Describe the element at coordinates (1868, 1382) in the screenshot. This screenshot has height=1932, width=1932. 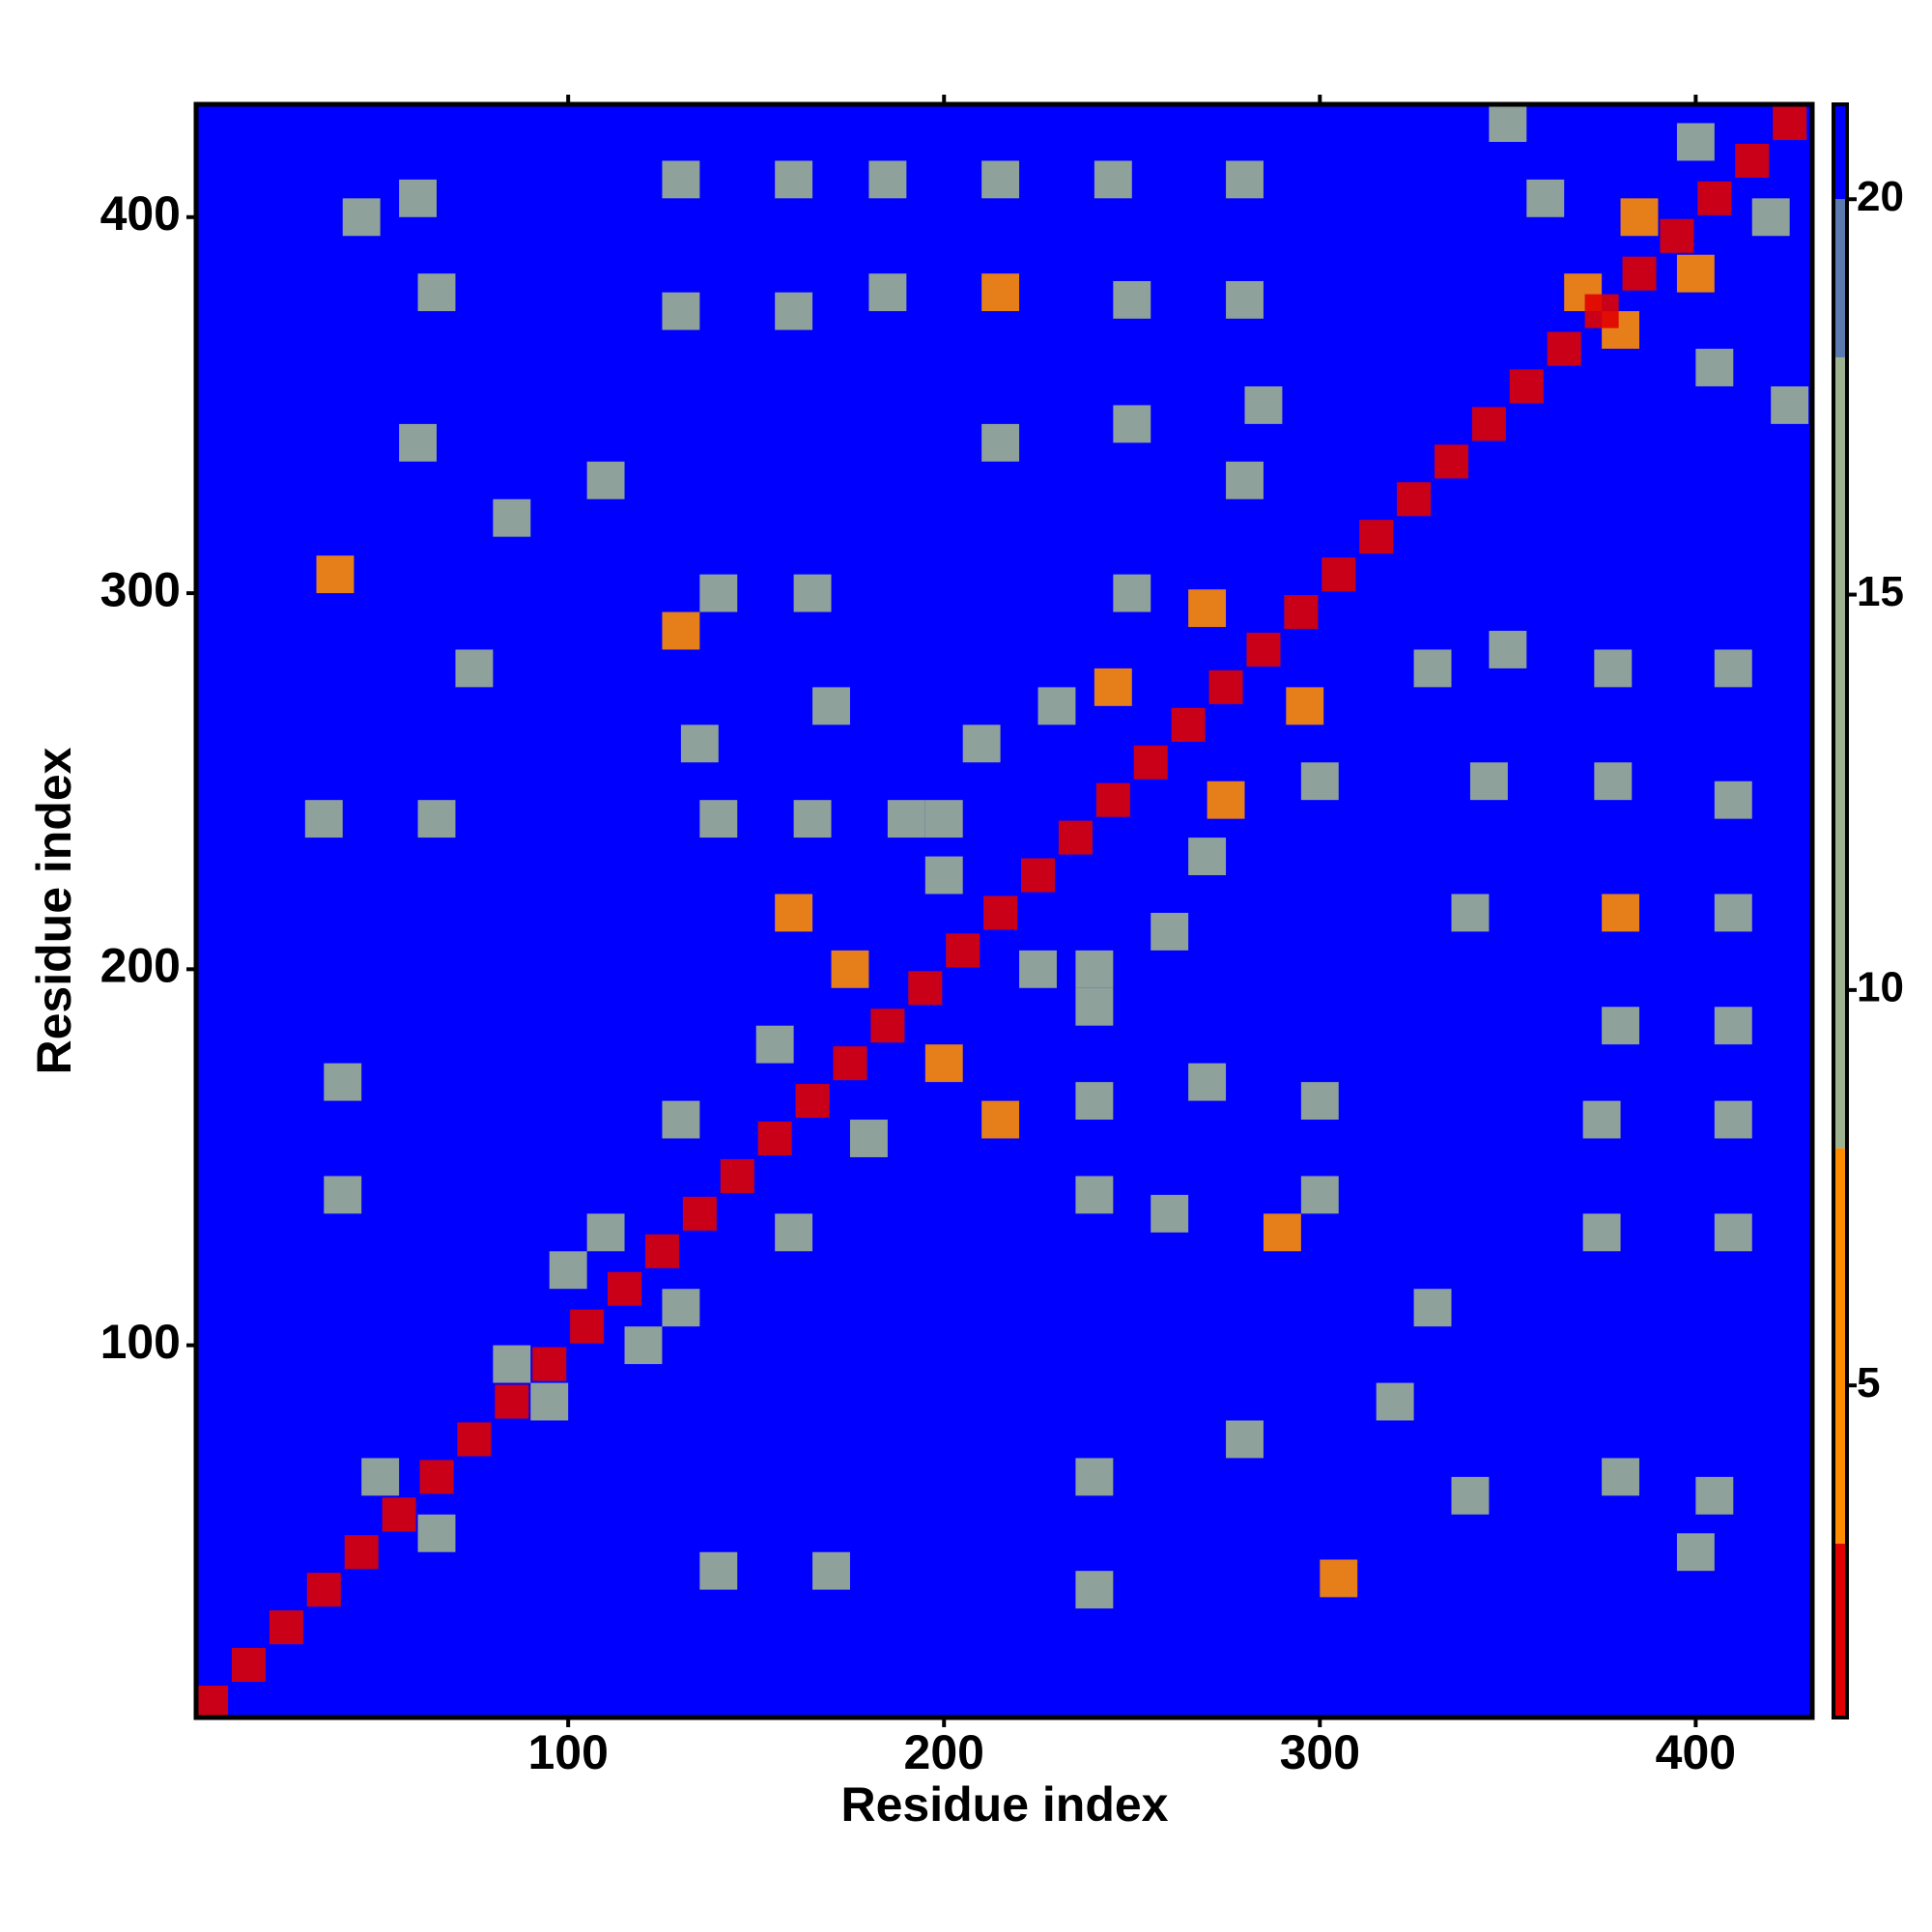
I see `colorbar-tick-label: 5` at that location.